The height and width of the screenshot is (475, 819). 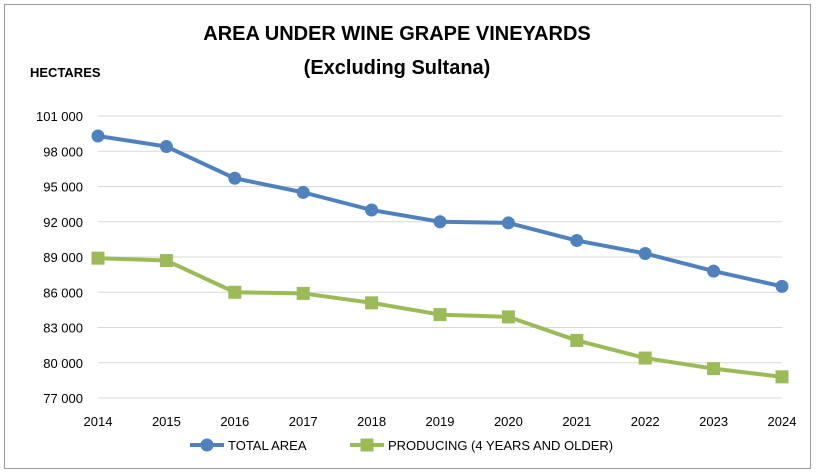 I want to click on x-tick-label: 2017, so click(x=303, y=421).